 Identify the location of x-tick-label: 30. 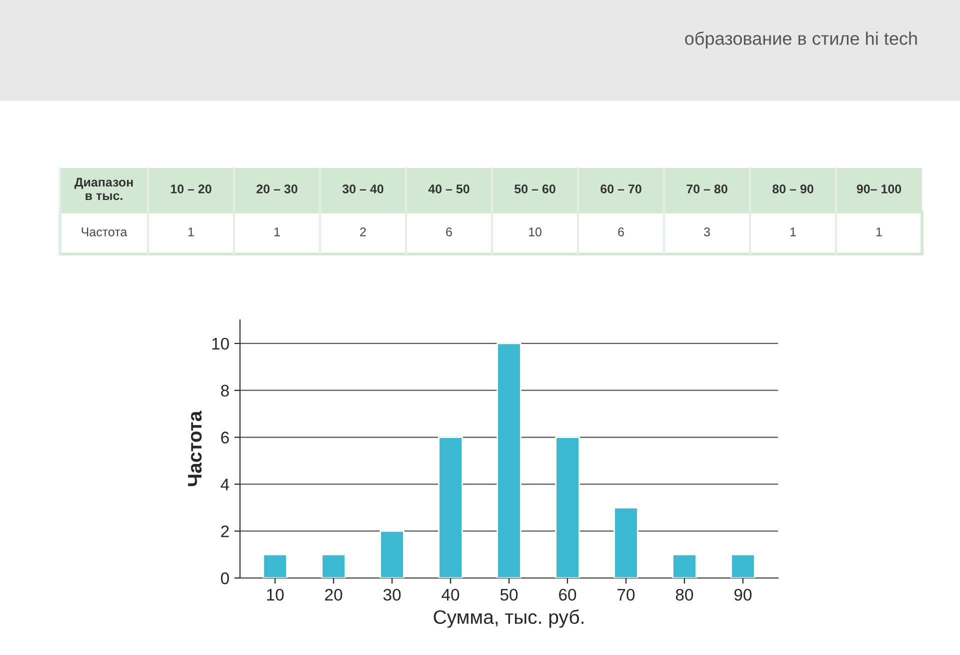
(392, 594).